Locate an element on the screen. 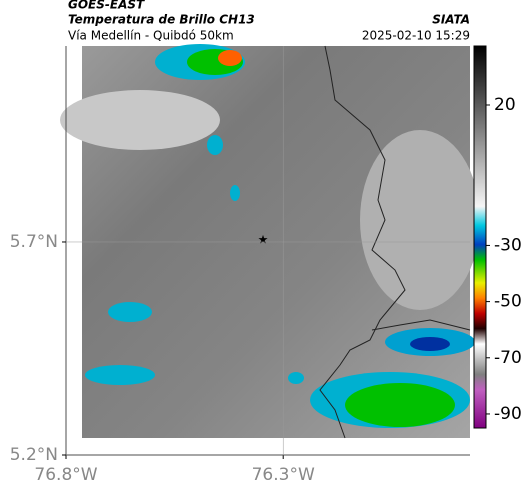  product: Temperatura de Brillo CH13 is located at coordinates (161, 20).